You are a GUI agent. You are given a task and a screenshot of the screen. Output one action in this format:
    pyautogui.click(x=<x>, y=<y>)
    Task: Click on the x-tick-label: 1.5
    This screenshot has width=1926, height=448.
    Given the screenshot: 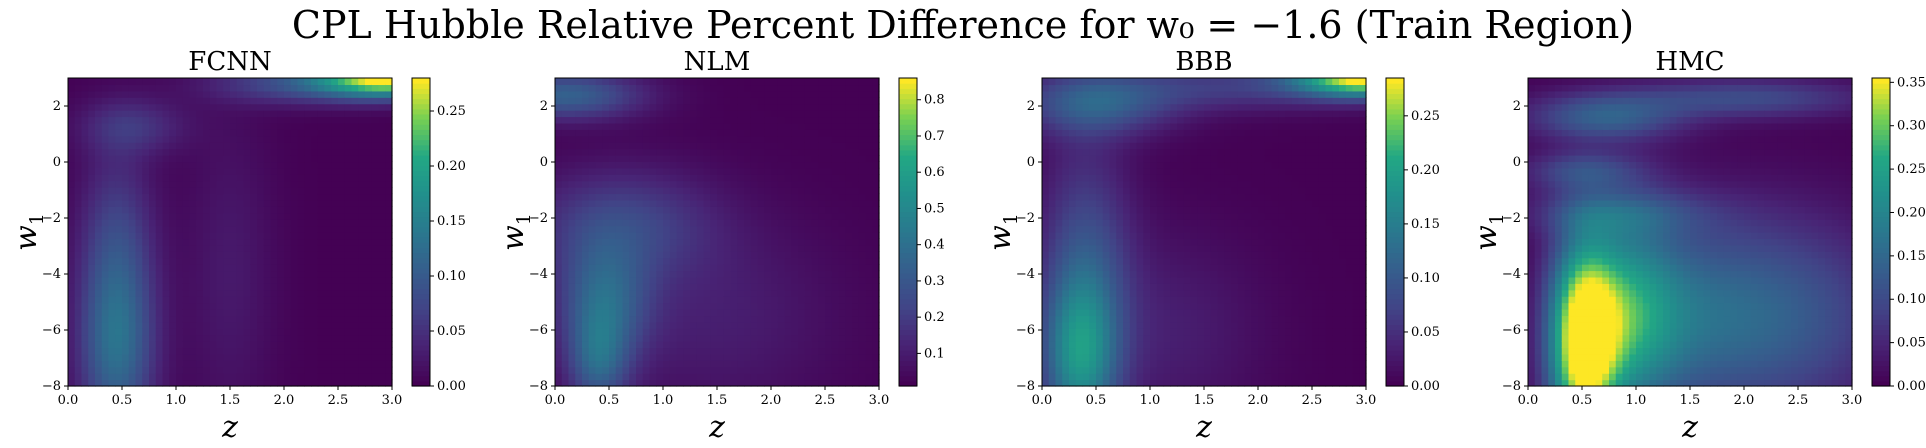 What is the action you would take?
    pyautogui.click(x=230, y=400)
    